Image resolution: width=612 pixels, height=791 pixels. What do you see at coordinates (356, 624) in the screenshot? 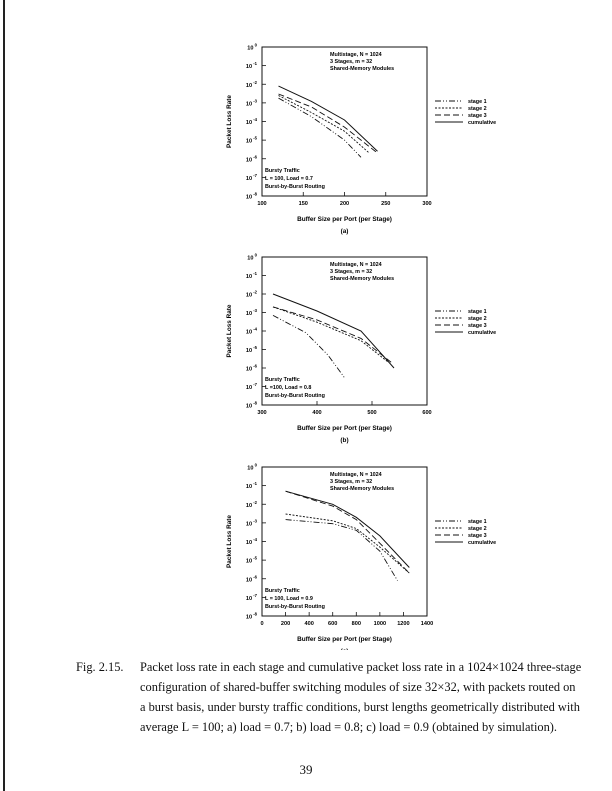
I see `x-tick-label: 800` at bounding box center [356, 624].